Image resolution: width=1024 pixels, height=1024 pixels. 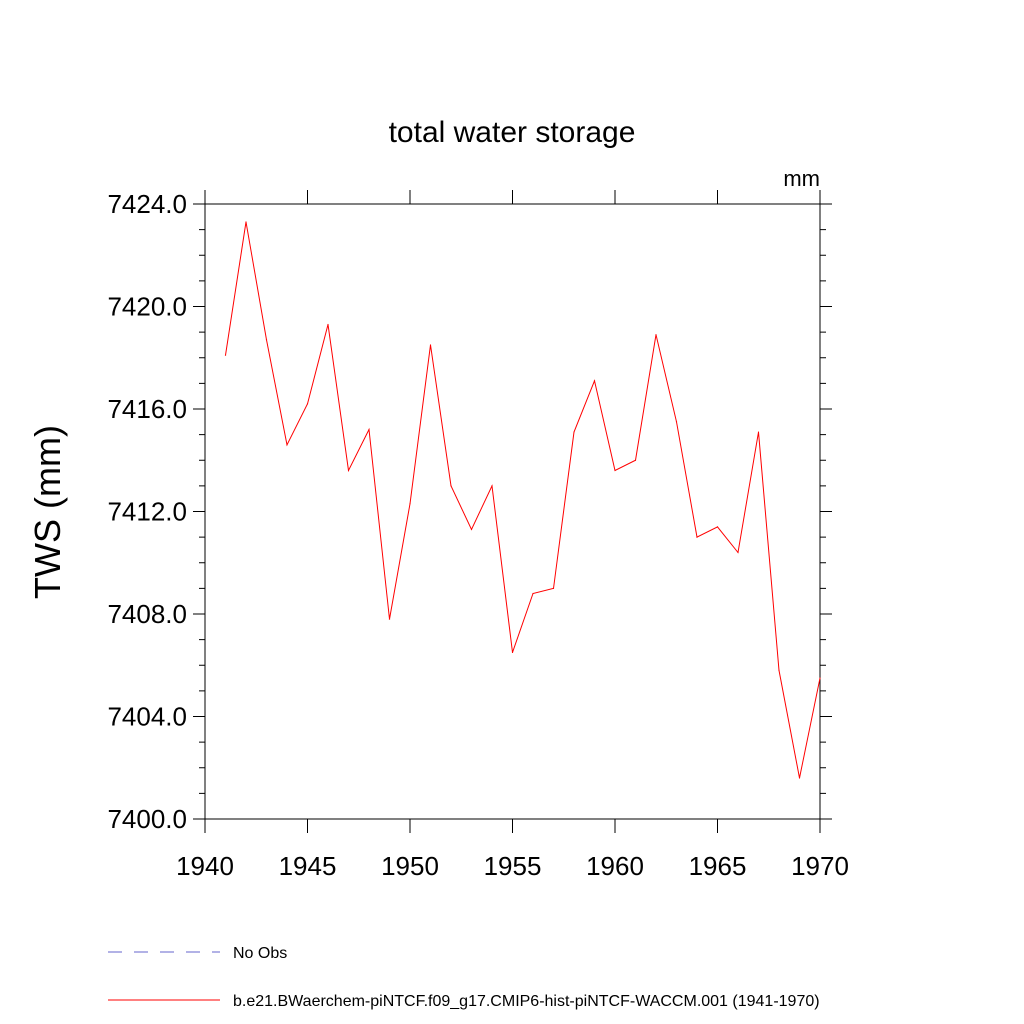 I want to click on y-tick-label: 7412.0, so click(x=147, y=512).